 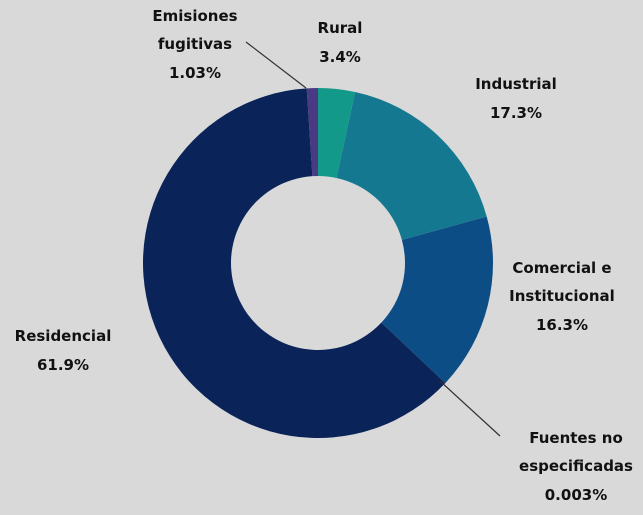 What do you see at coordinates (516, 84) in the screenshot?
I see `category-label: Industrial` at bounding box center [516, 84].